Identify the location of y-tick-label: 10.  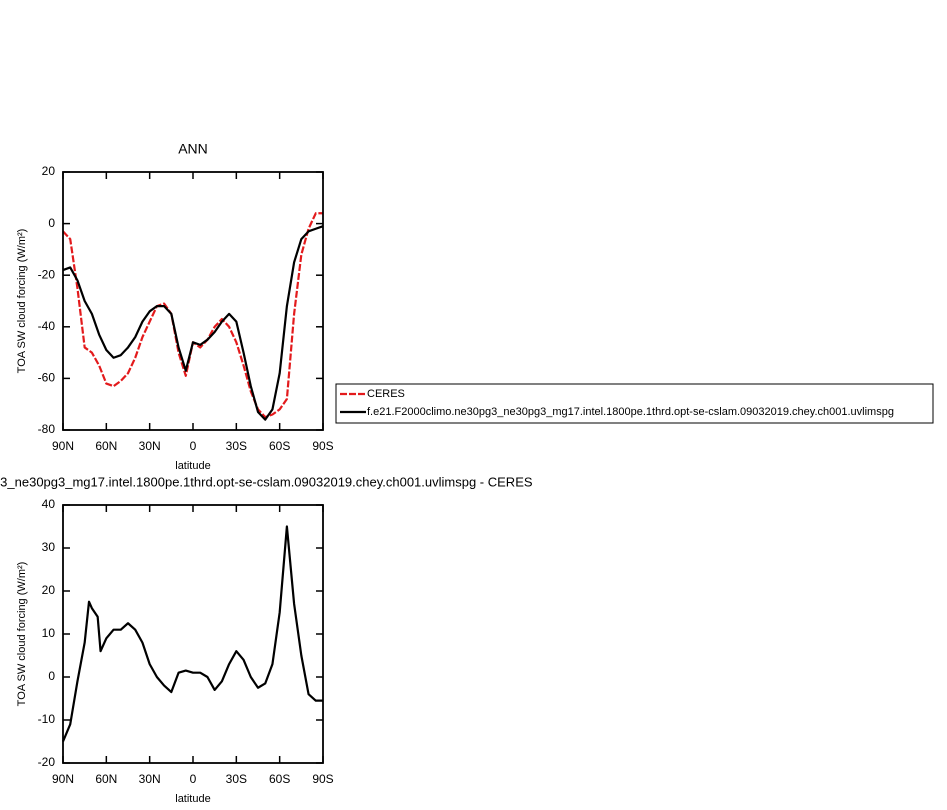
(49, 633).